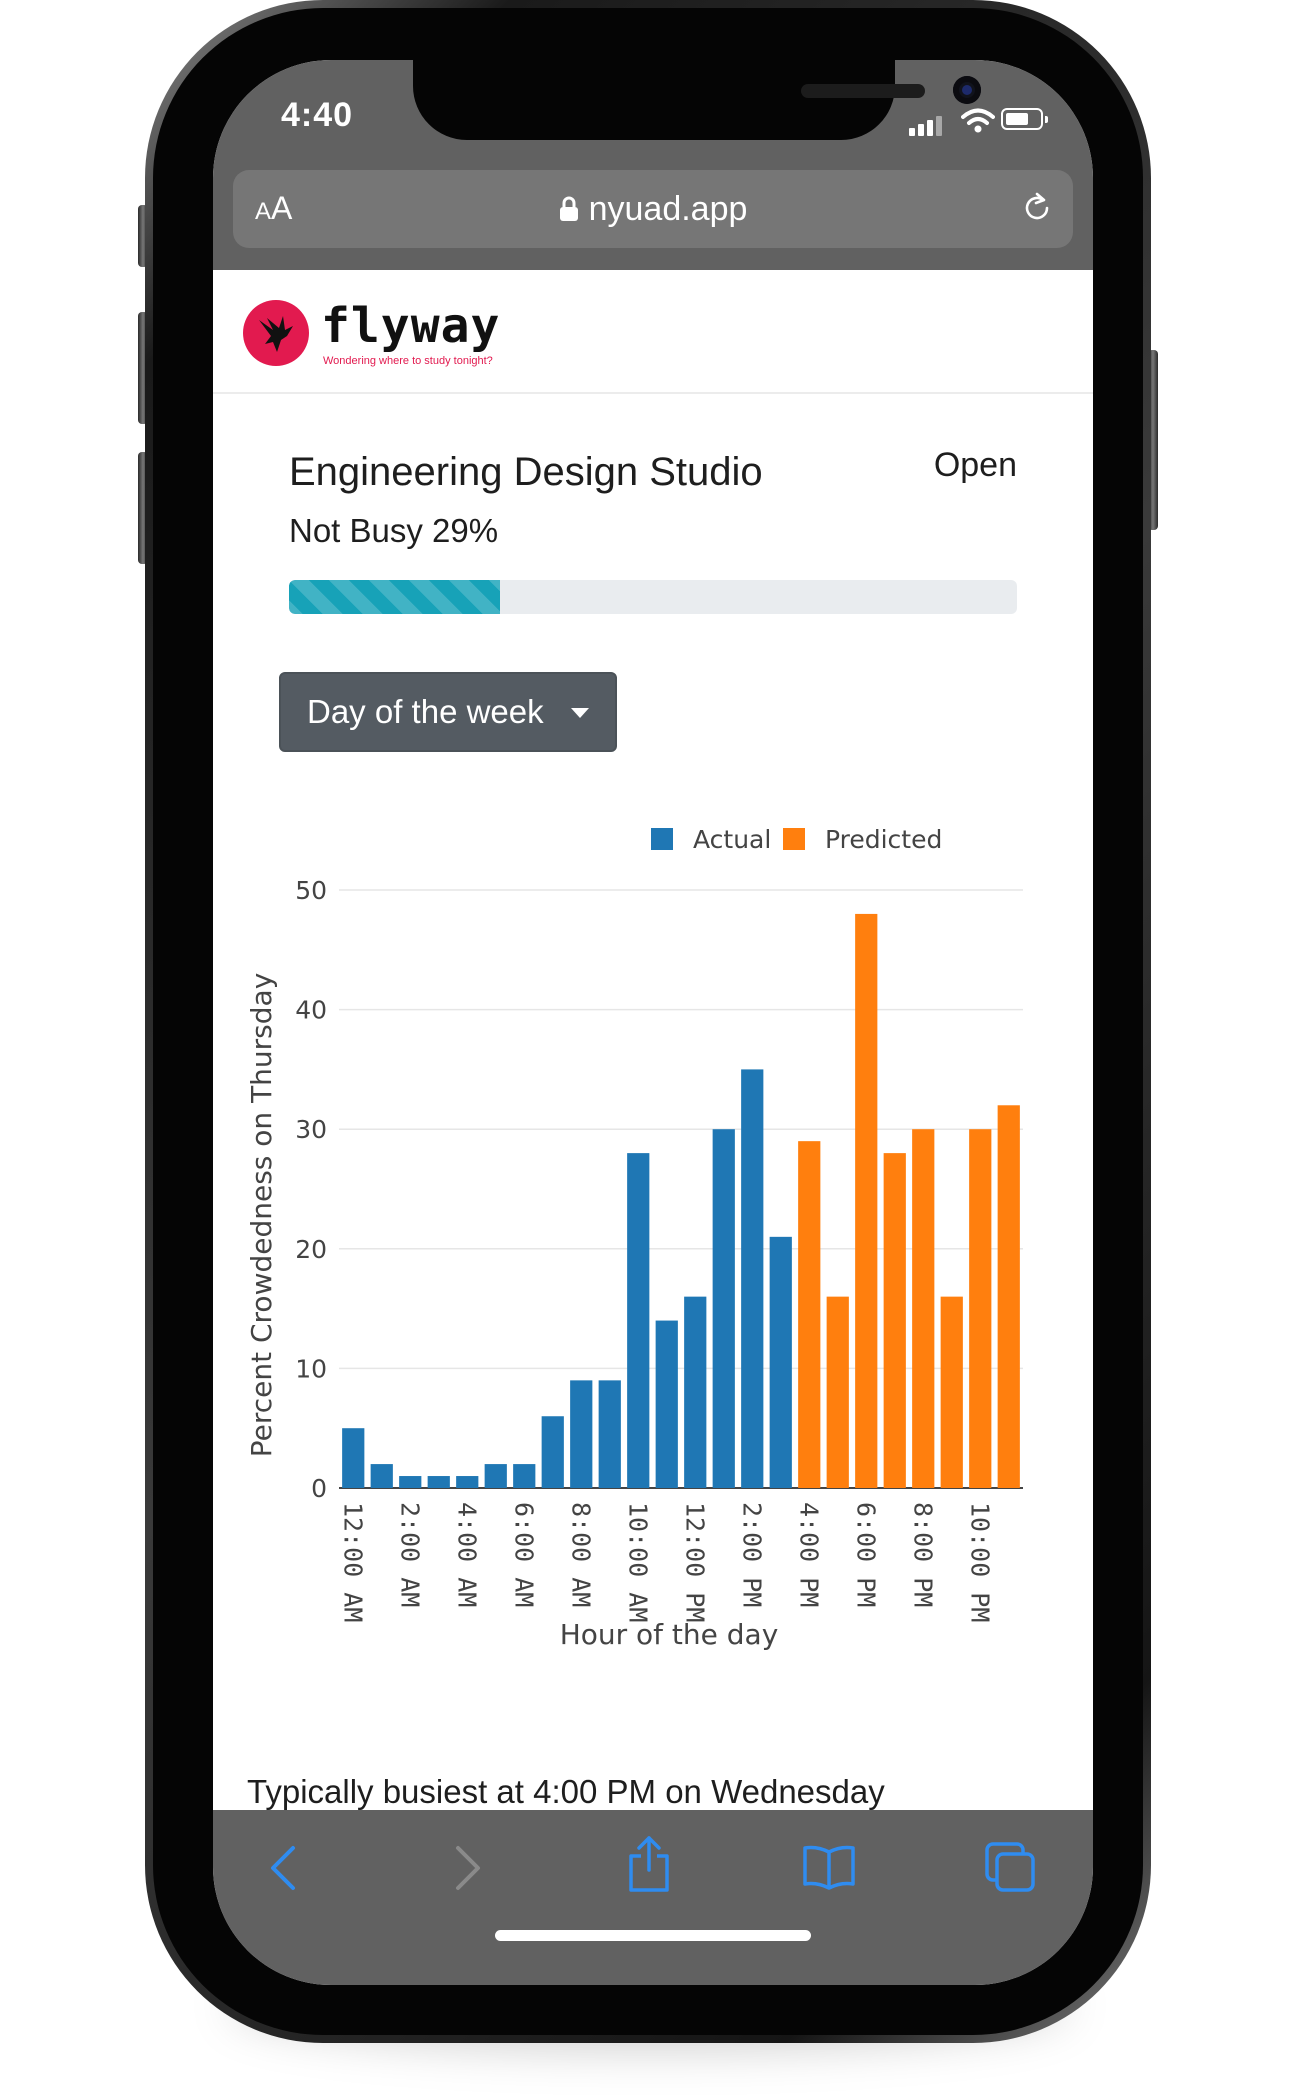 This screenshot has width=1296, height=2095. I want to click on volume-up-button, so click(143, 368).